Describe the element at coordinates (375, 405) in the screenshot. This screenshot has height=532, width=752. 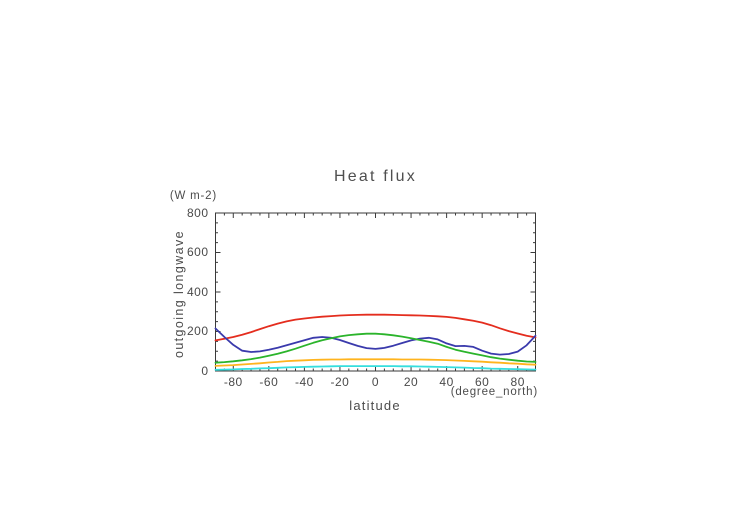
I see `x-axis-title: latitude` at that location.